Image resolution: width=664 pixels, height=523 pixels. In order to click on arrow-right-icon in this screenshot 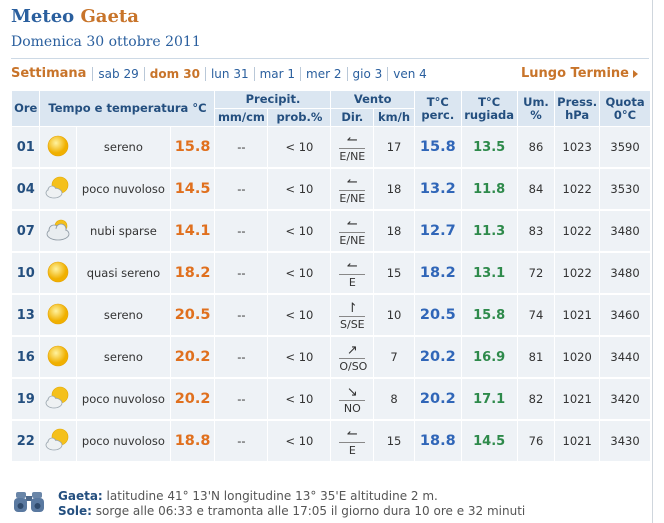, I will do `click(635, 73)`.